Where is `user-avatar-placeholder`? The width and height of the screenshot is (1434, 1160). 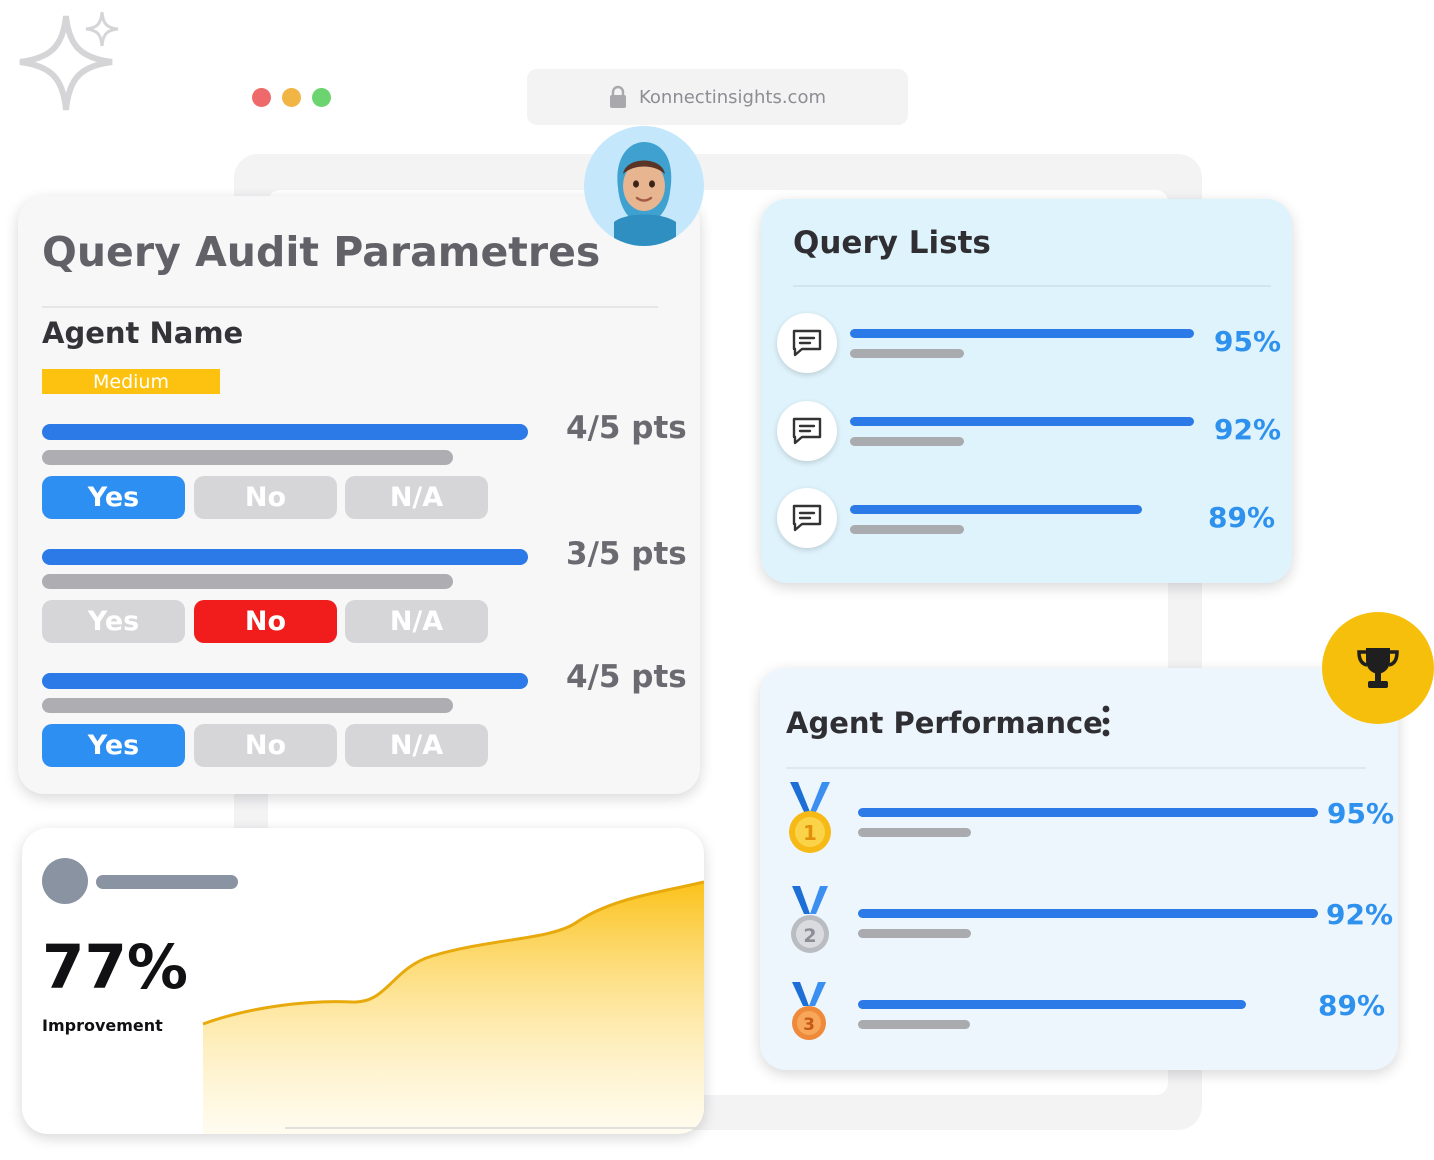
user-avatar-placeholder is located at coordinates (65, 881).